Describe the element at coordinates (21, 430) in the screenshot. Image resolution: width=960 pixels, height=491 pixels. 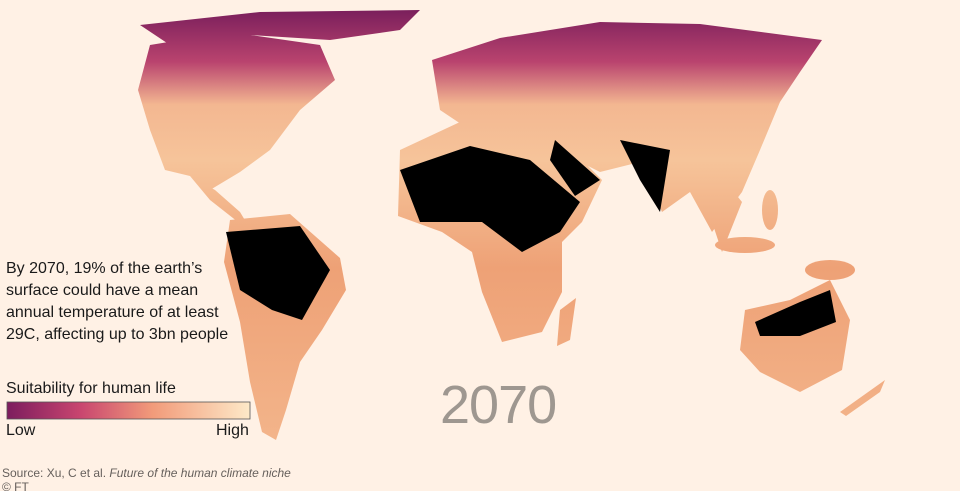
I see `legend-low: Low` at that location.